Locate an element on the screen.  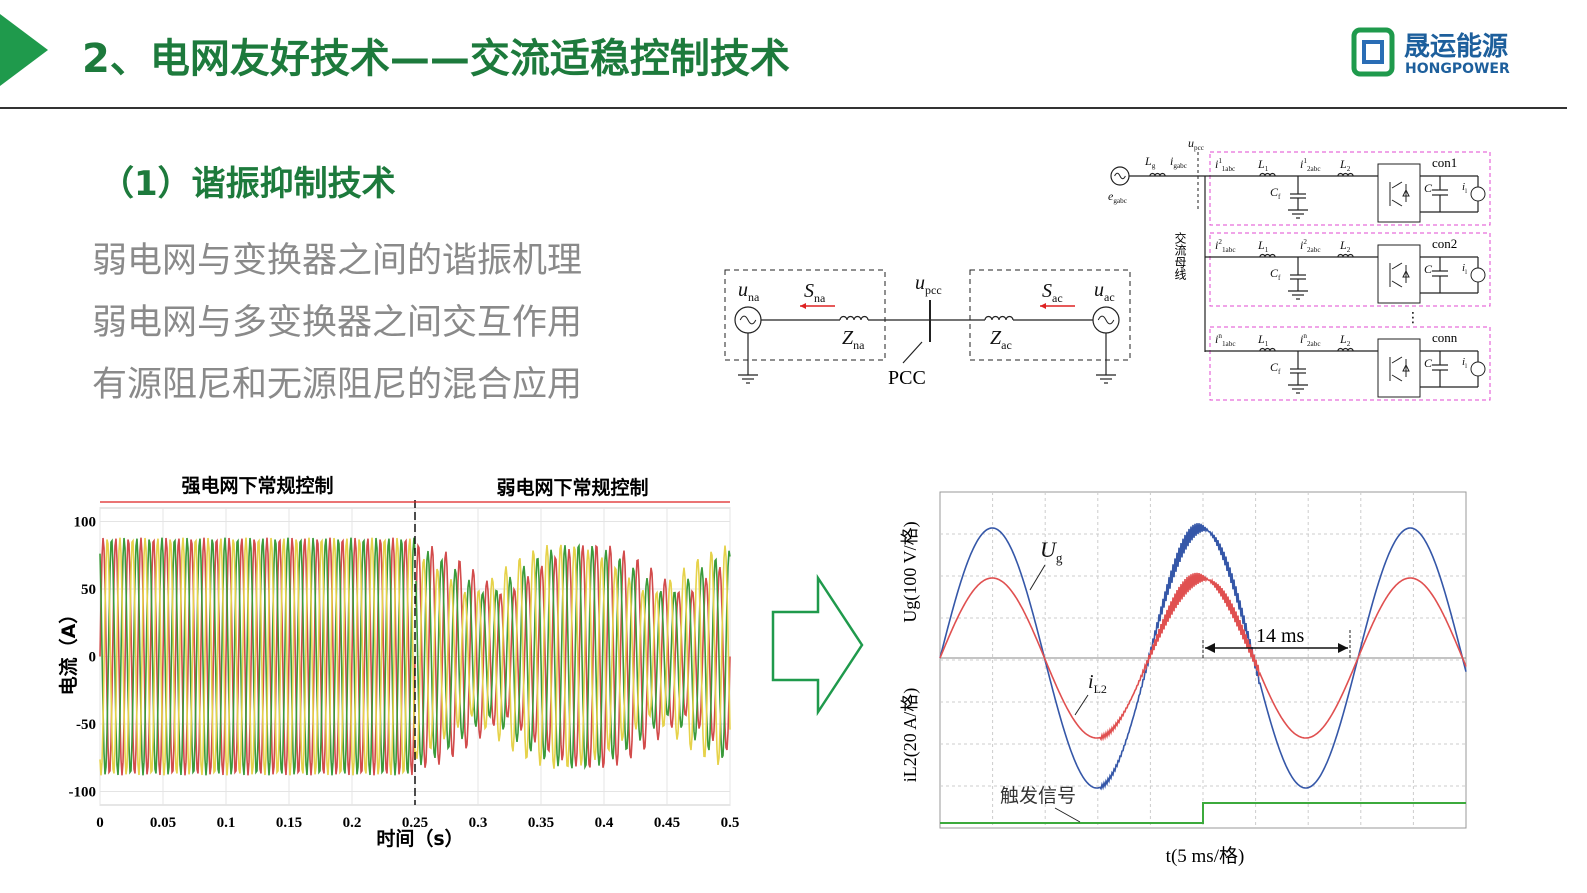
circuit-label: Sac is located at coordinates (1052, 292).